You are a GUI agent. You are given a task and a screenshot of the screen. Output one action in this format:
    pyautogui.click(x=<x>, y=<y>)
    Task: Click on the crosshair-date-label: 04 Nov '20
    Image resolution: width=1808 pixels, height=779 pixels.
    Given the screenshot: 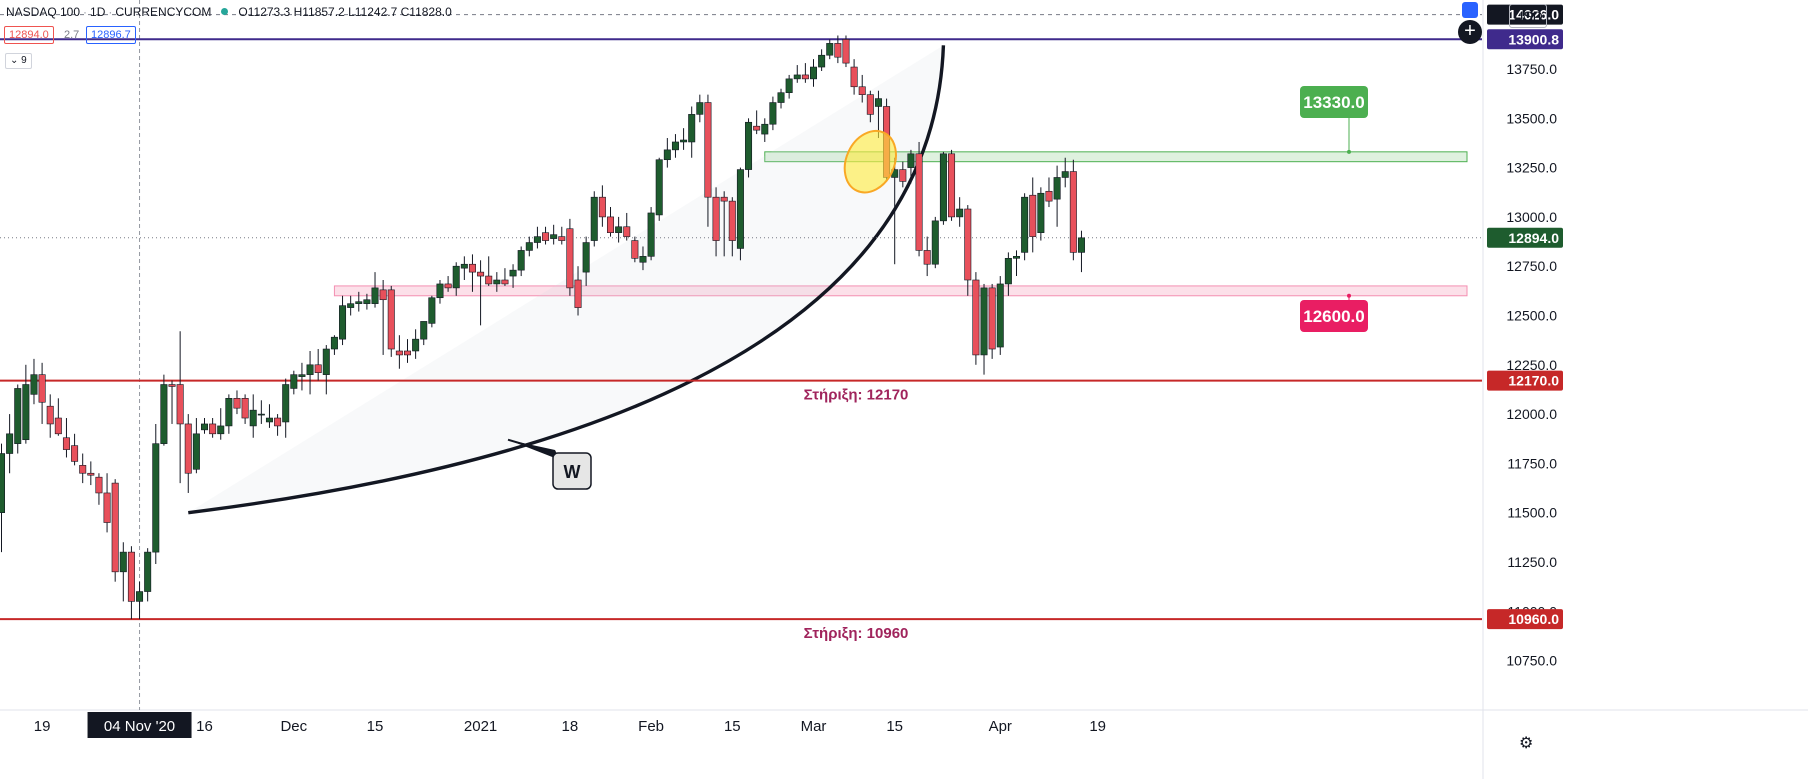 What is the action you would take?
    pyautogui.click(x=139, y=726)
    